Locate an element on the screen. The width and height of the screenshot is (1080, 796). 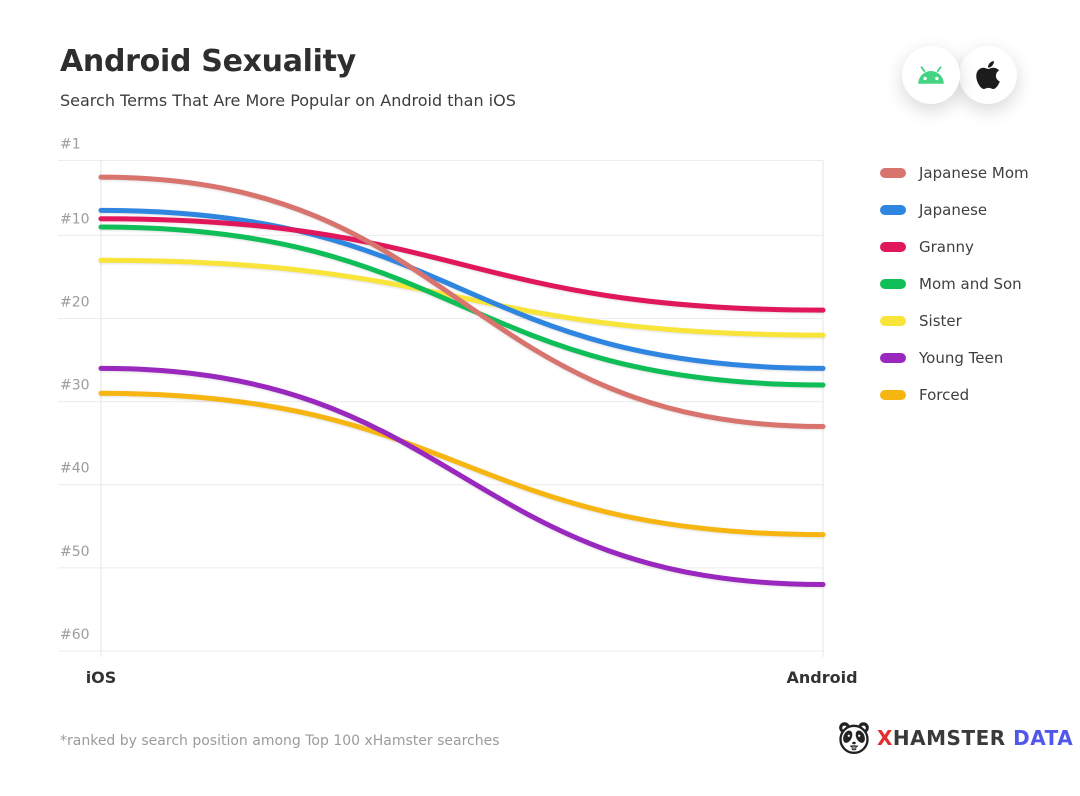
logo-x: X is located at coordinates (885, 738).